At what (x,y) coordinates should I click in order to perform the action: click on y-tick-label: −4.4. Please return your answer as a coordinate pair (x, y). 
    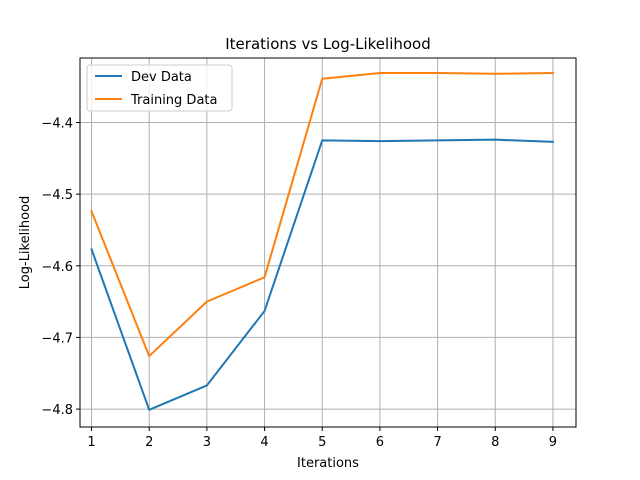
    Looking at the image, I should click on (57, 123).